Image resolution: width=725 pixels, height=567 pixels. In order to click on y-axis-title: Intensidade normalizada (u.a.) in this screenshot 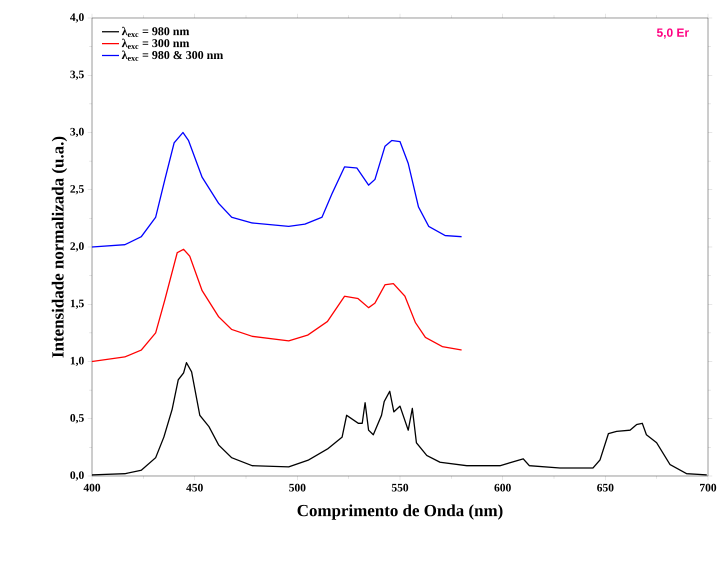, I will do `click(60, 247)`.